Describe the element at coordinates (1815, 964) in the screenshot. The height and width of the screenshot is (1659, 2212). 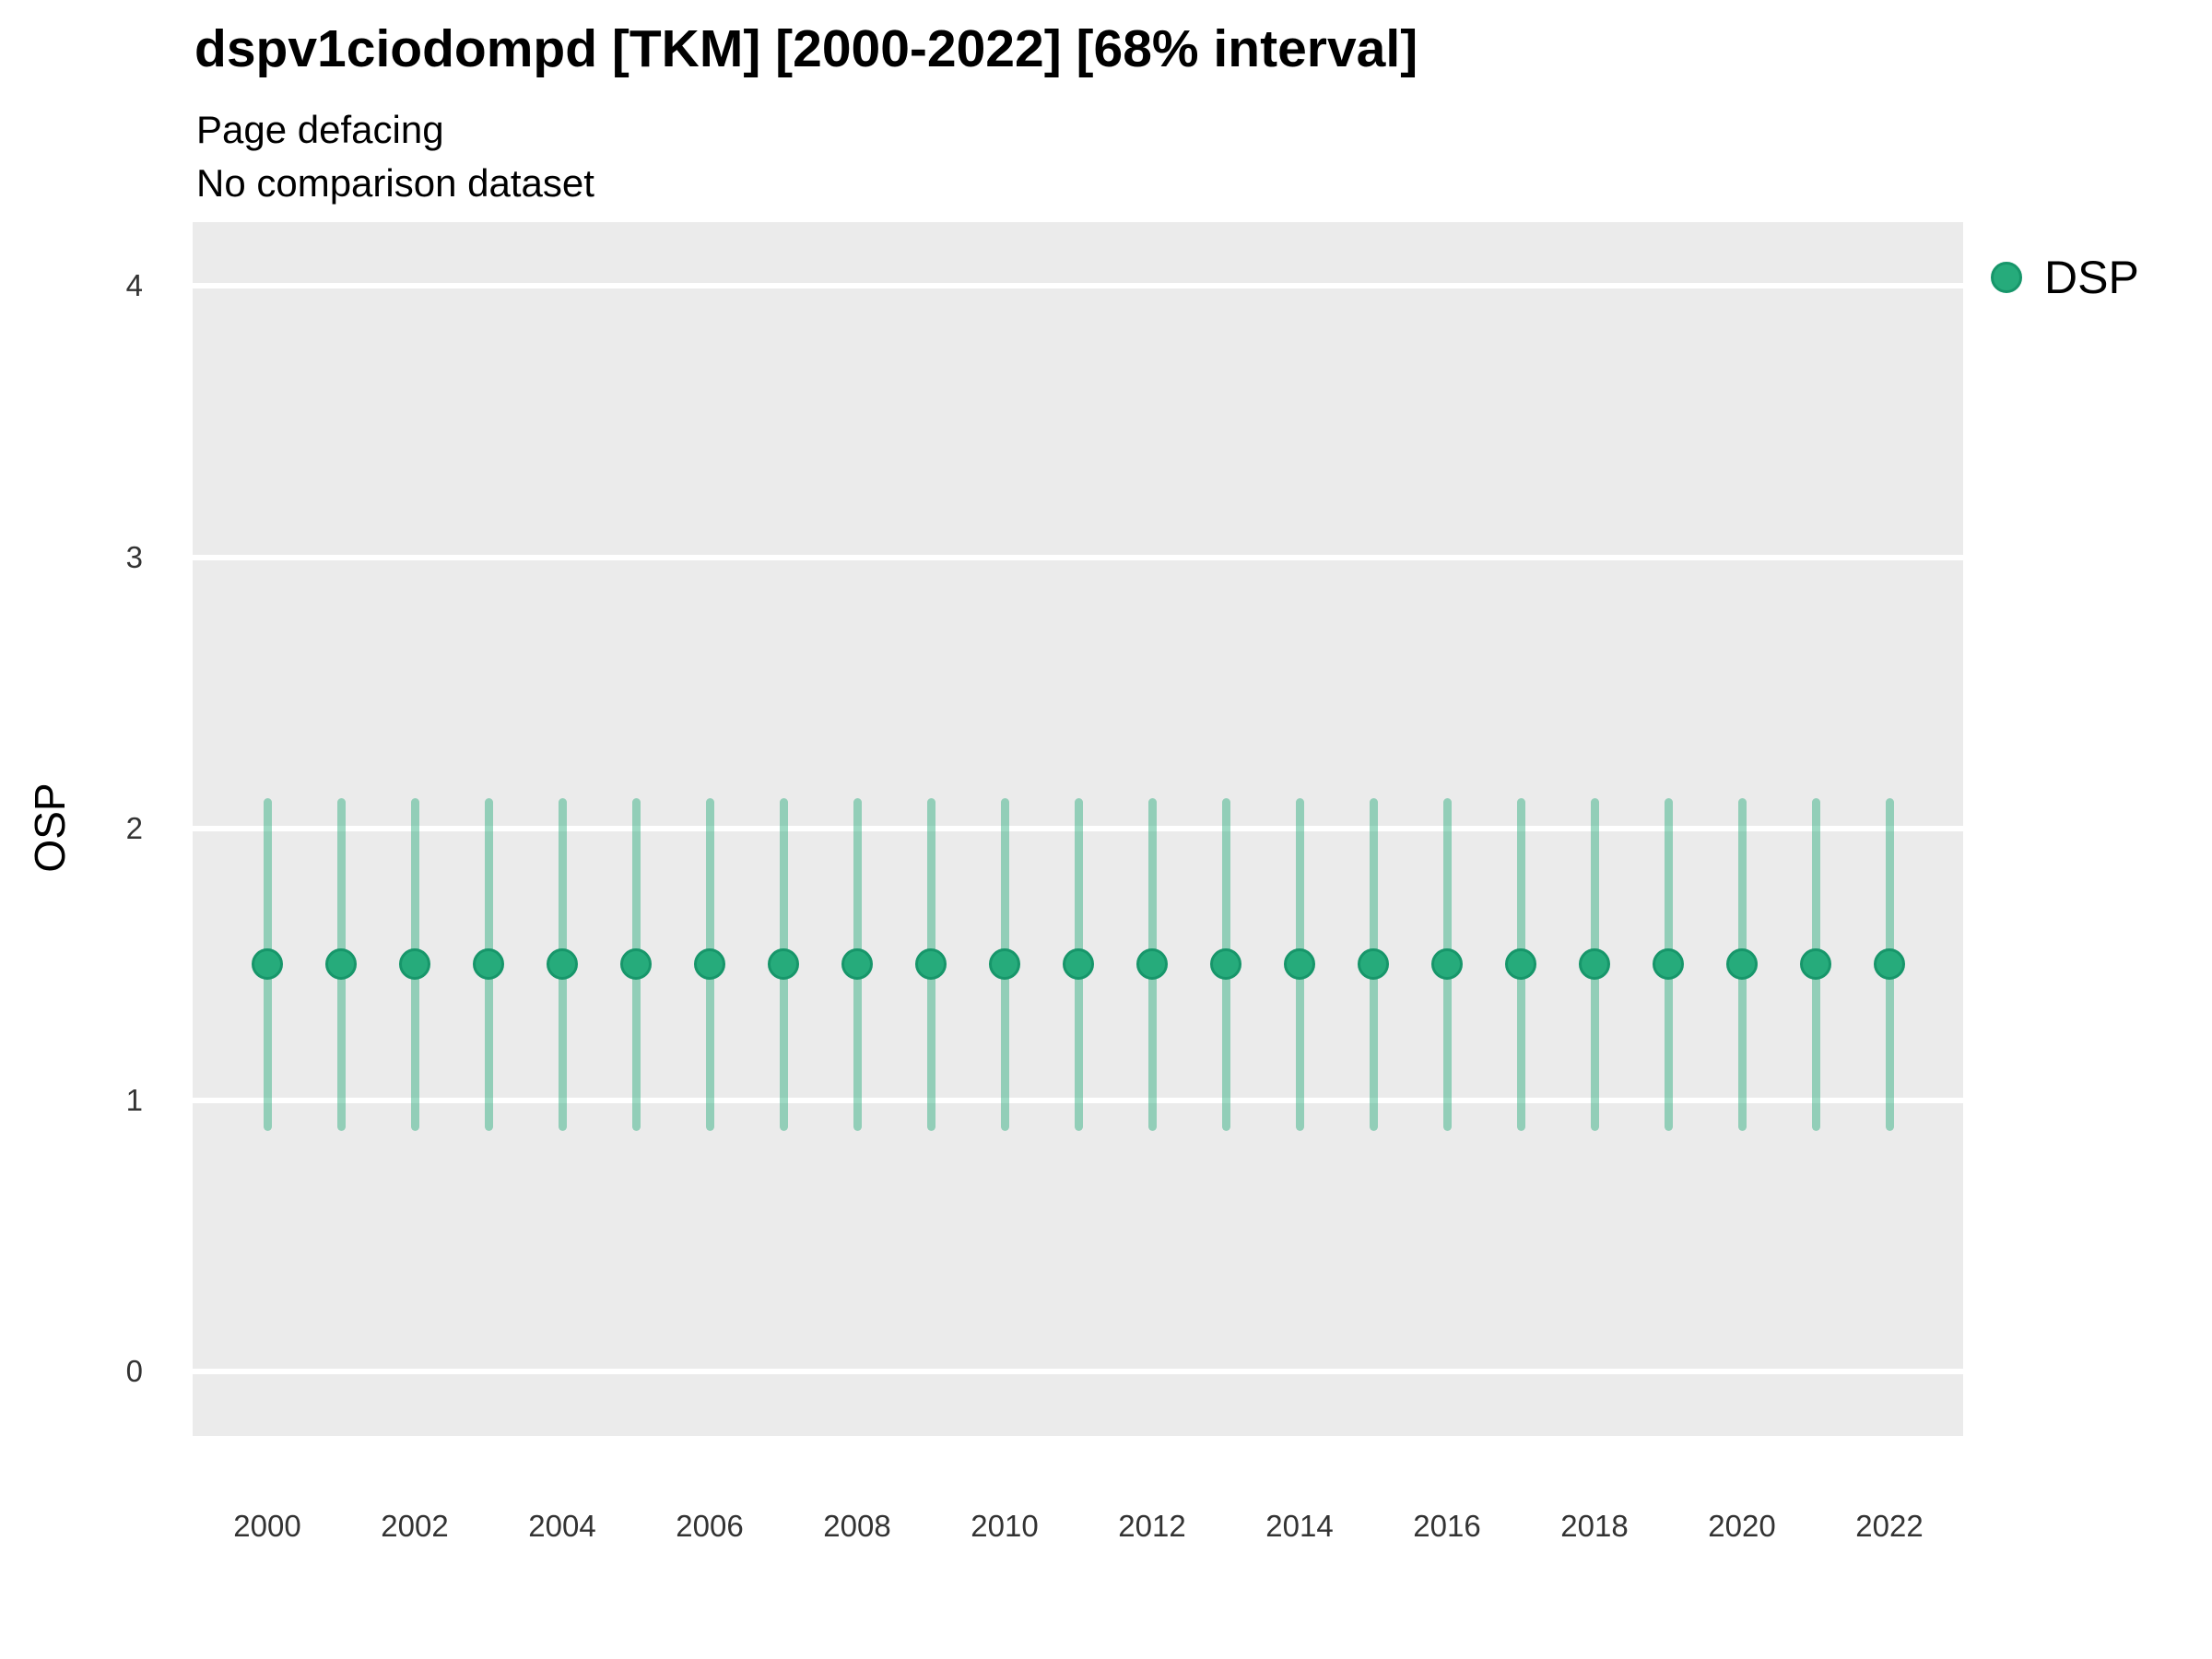
I see `data-point-dsp-2021` at that location.